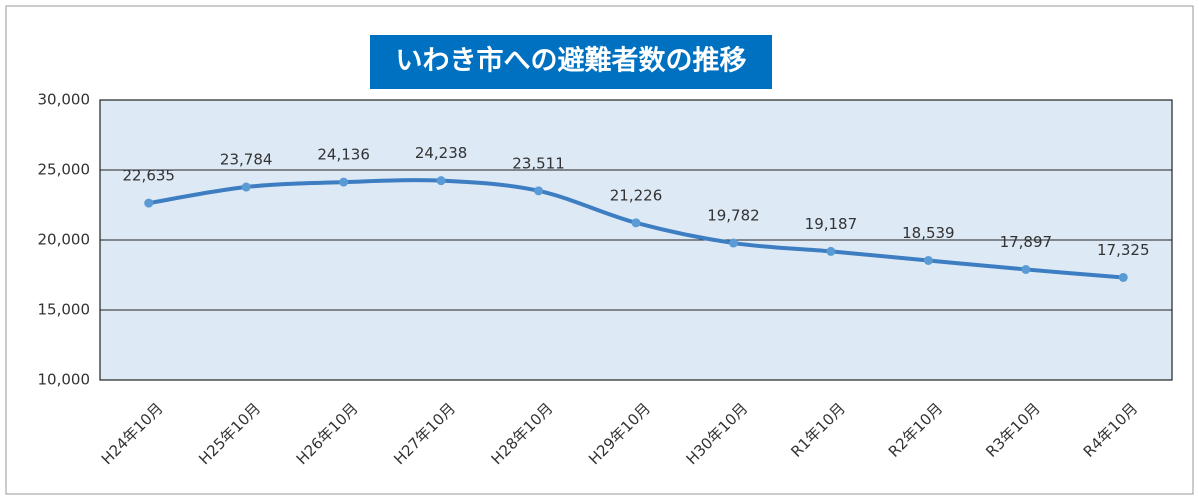 The image size is (1199, 499). I want to click on title-box, so click(571, 62).